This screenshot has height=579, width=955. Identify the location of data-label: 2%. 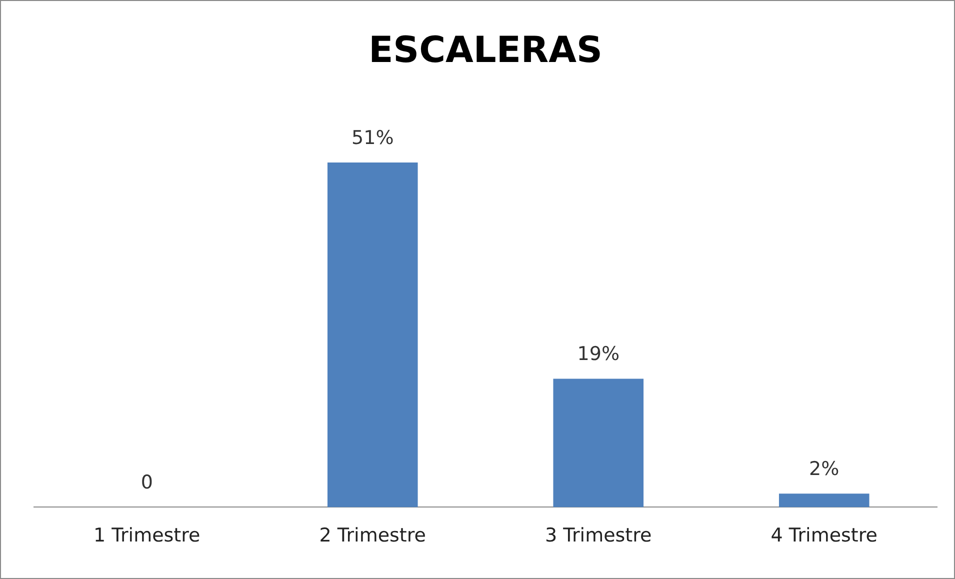
(824, 469).